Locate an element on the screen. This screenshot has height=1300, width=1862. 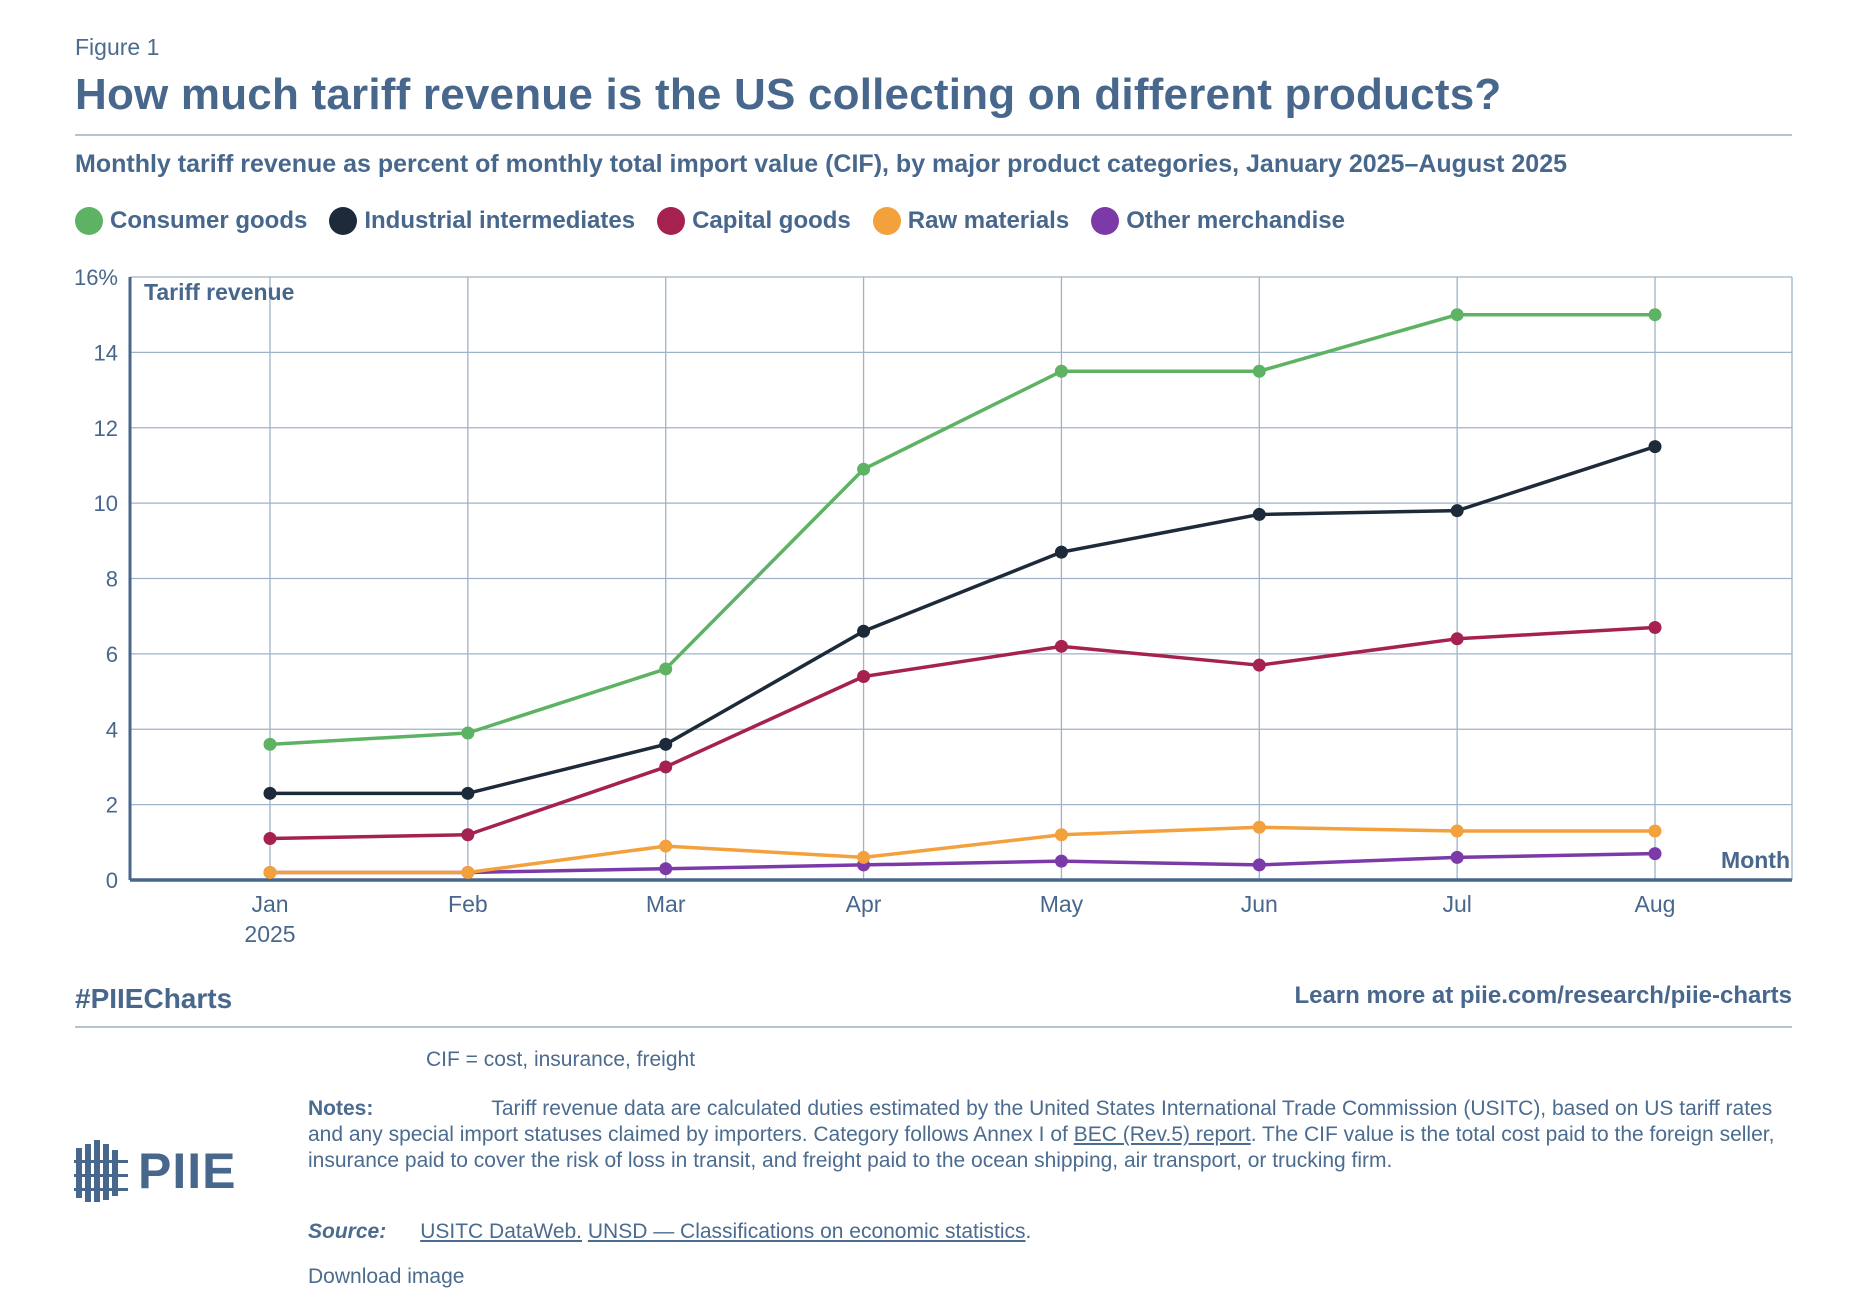
y-tick-label: 2 is located at coordinates (112, 805).